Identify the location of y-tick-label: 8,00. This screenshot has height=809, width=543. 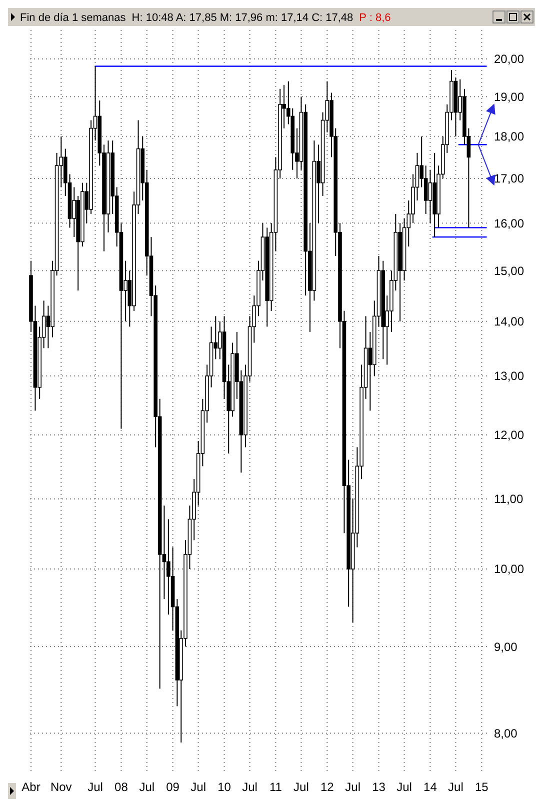
(506, 733).